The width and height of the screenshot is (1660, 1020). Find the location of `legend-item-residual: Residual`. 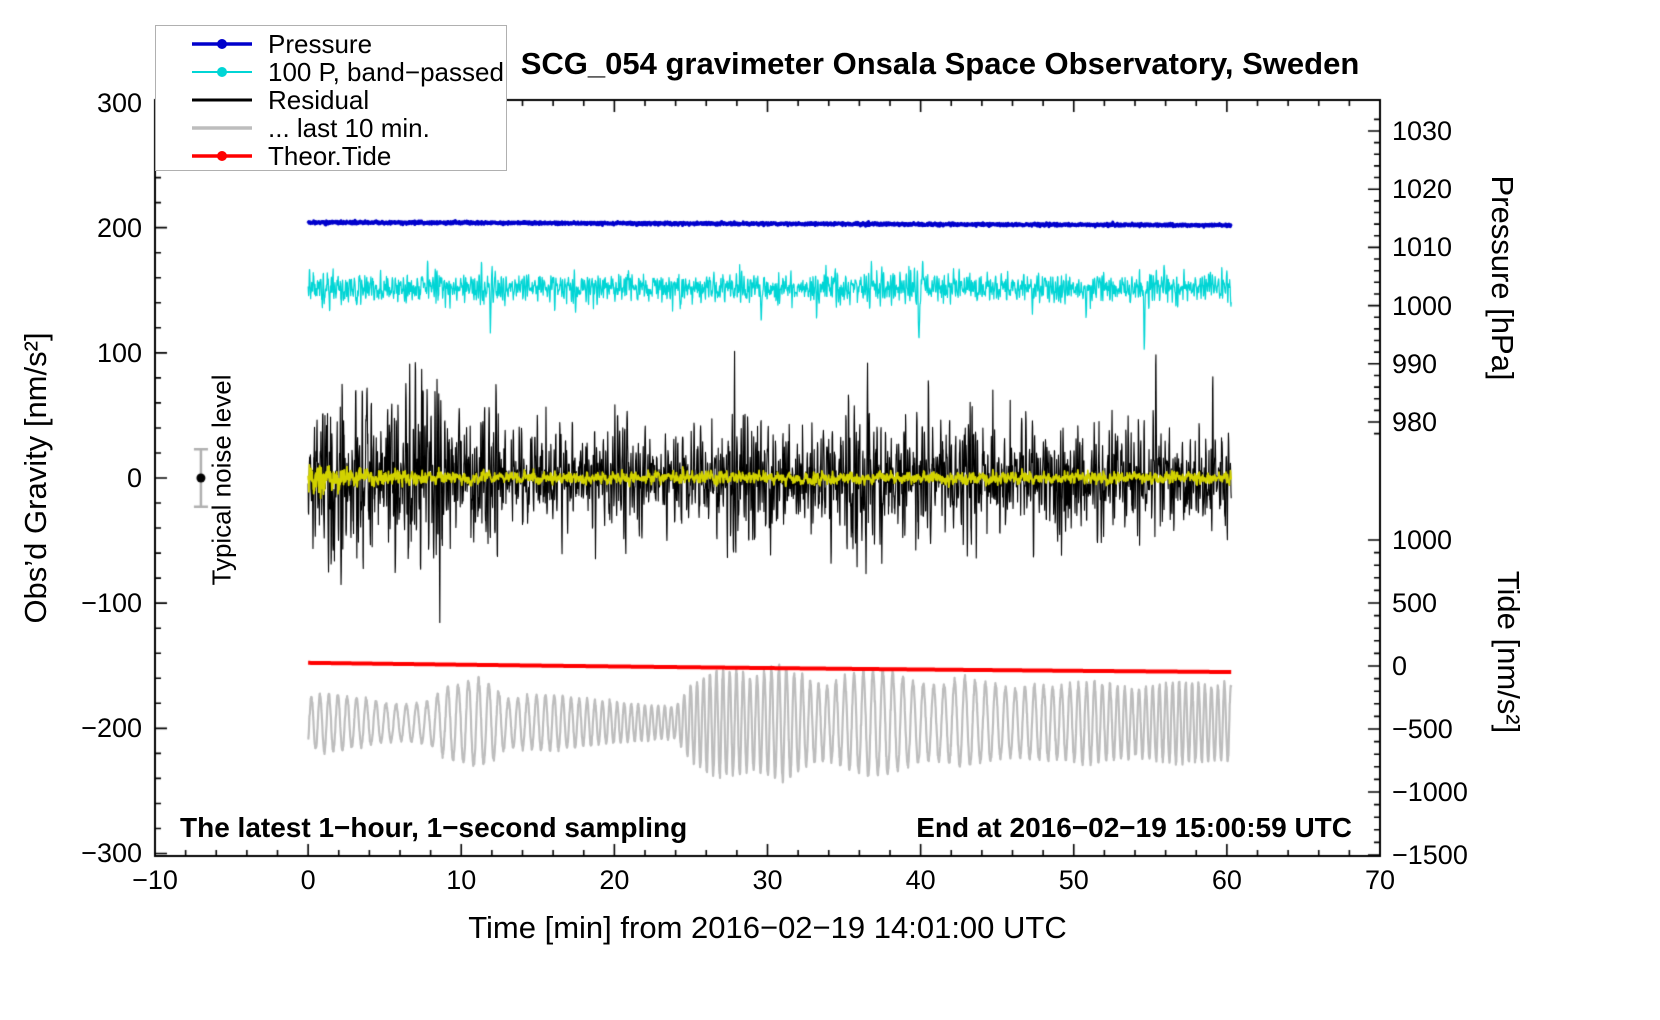

legend-item-residual: Residual is located at coordinates (348, 99).